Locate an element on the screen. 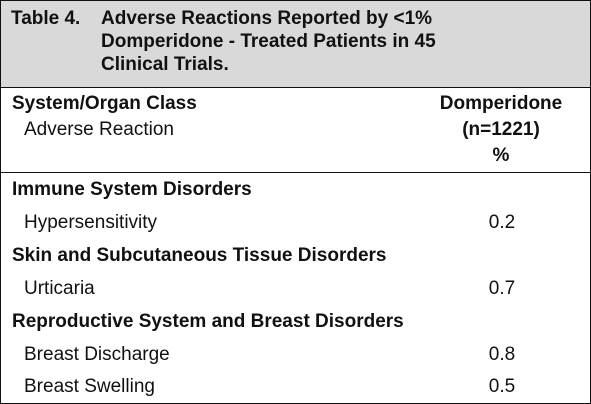 Image resolution: width=591 pixels, height=404 pixels. column-header-system-organ-class: System/Organ Class is located at coordinates (104, 103).